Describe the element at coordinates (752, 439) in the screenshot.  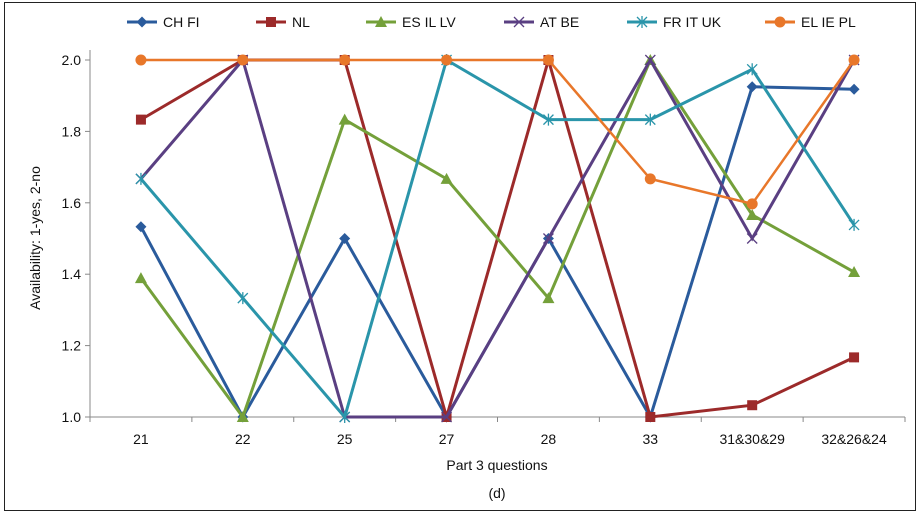
I see `x-tick-label: 31&30&29` at that location.